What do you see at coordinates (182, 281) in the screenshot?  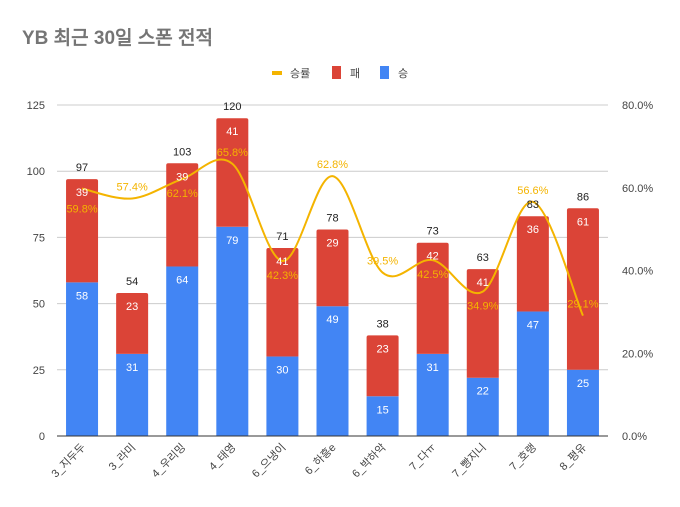 I see `bar-value-label: 64` at bounding box center [182, 281].